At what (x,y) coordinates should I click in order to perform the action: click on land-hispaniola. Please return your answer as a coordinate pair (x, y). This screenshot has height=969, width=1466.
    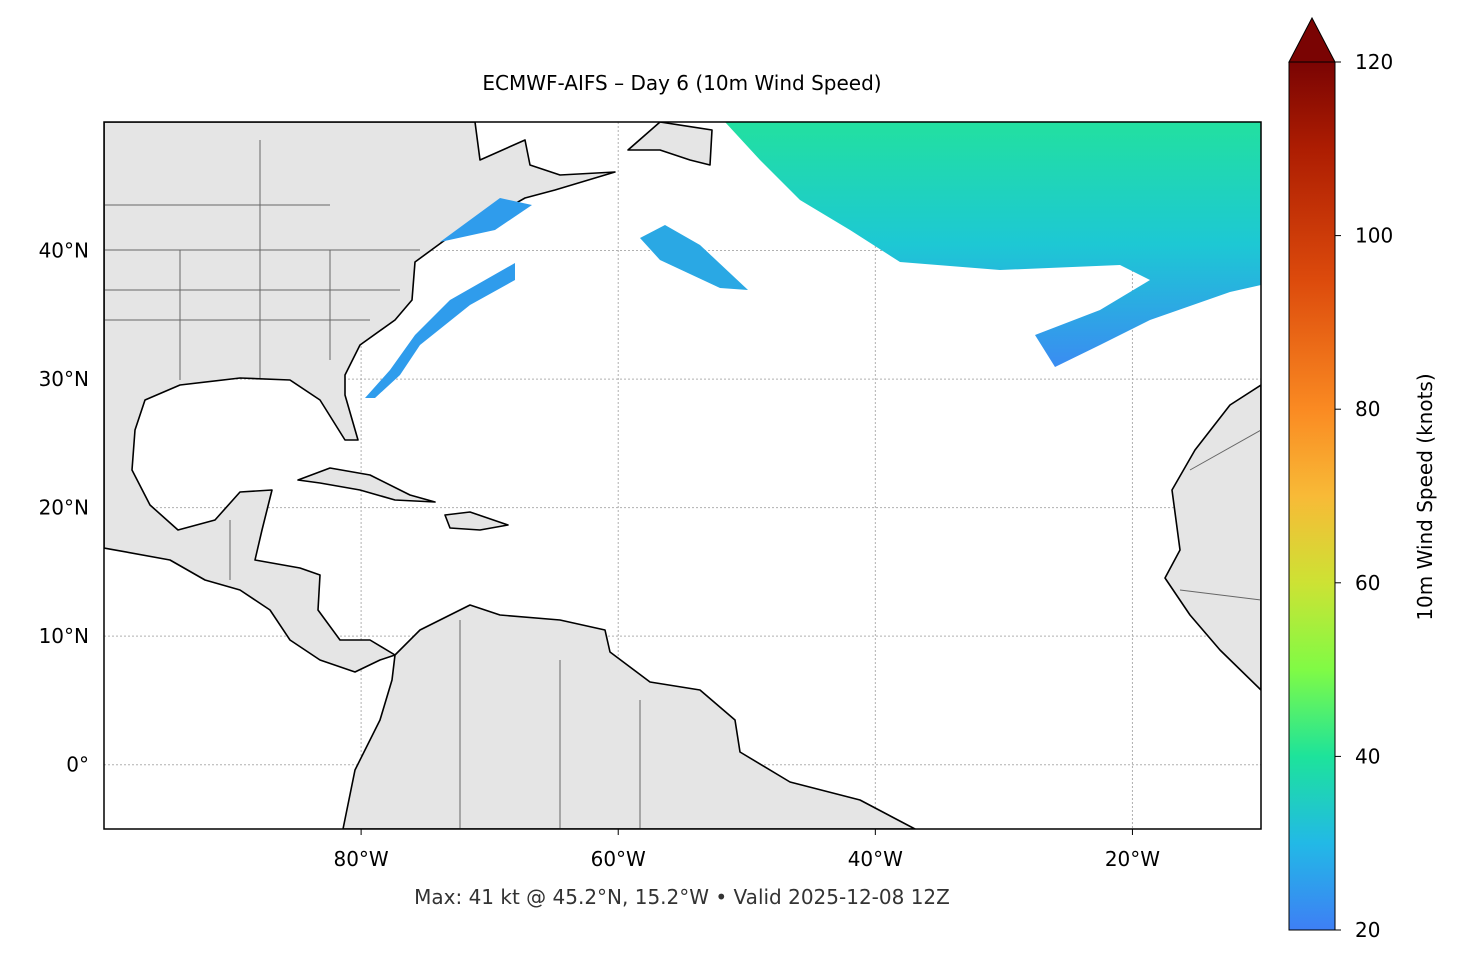
    Looking at the image, I should click on (476, 521).